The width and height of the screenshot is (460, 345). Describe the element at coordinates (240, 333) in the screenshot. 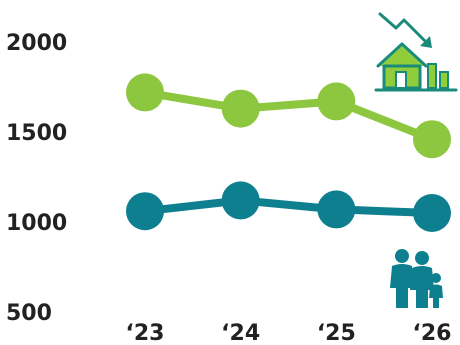

I see `x-tick-label: ‘24` at that location.